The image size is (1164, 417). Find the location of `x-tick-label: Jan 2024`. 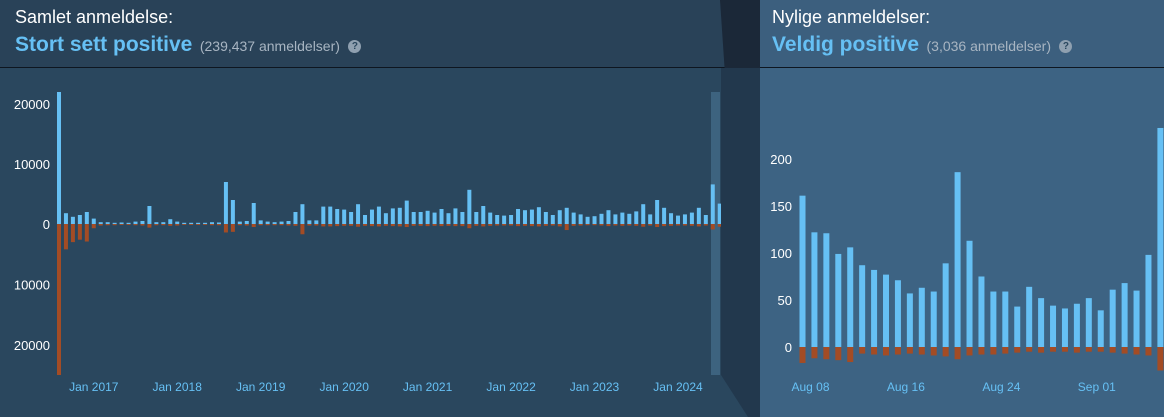

x-tick-label: Jan 2024 is located at coordinates (678, 387).